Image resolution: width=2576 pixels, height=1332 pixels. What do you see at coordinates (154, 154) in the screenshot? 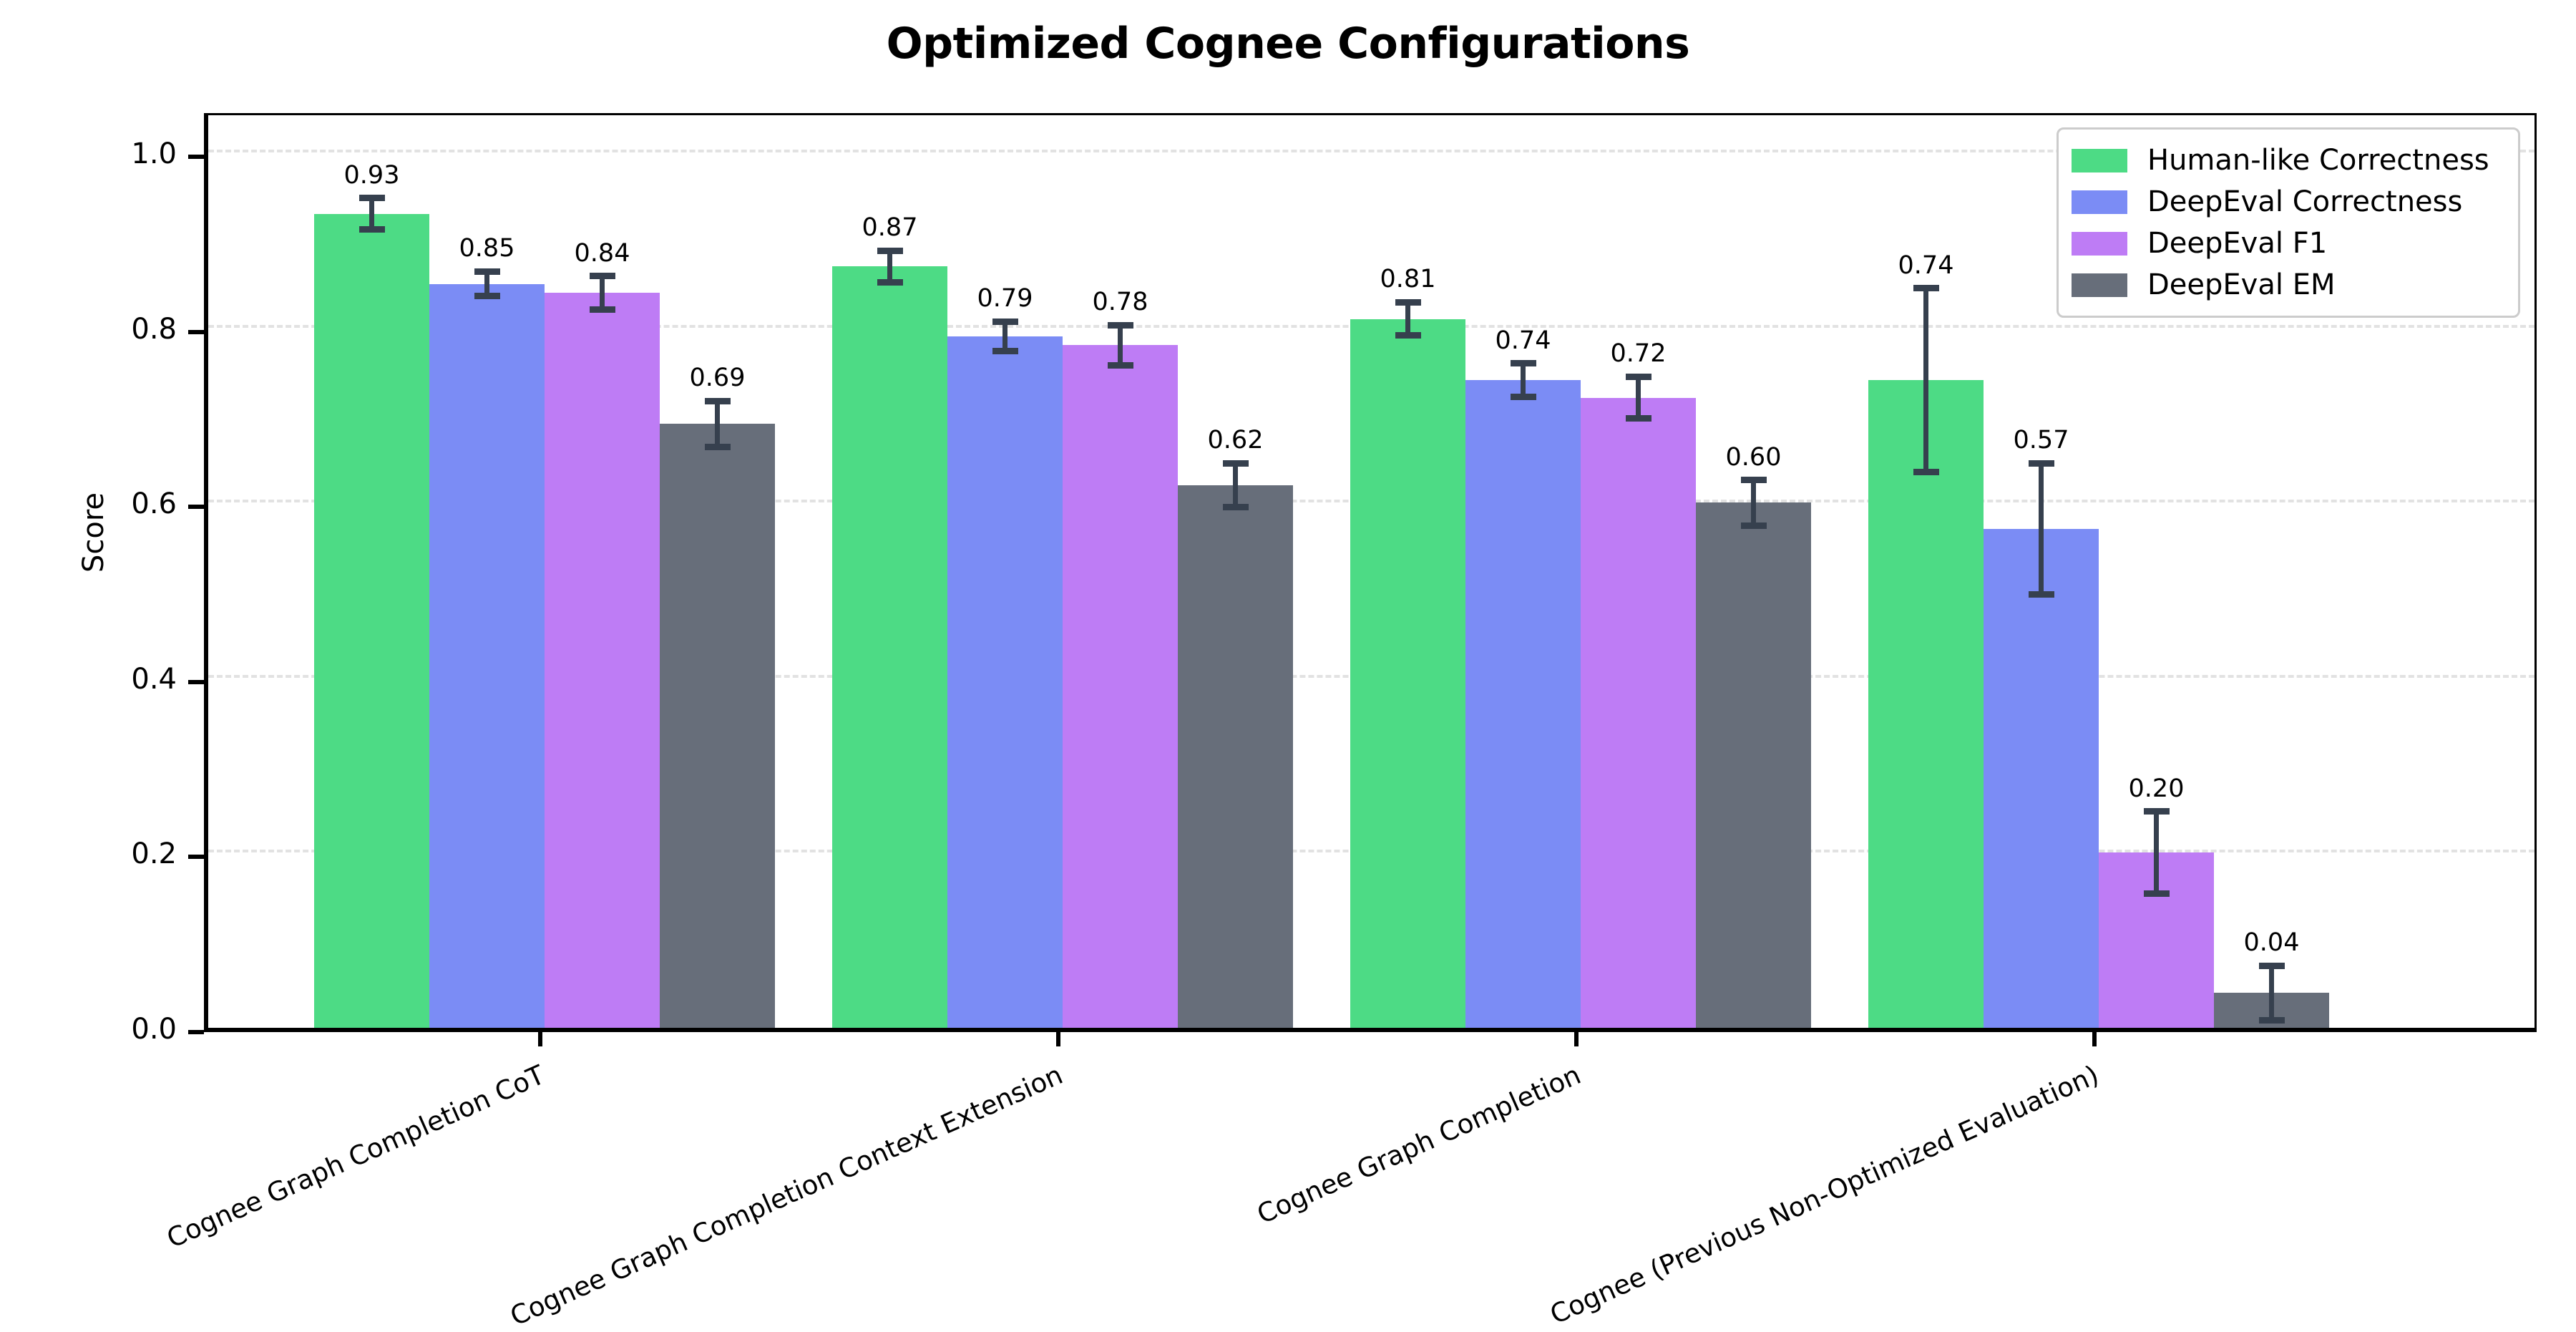
I see `y-axis-tick-label: 1.0` at bounding box center [154, 154].